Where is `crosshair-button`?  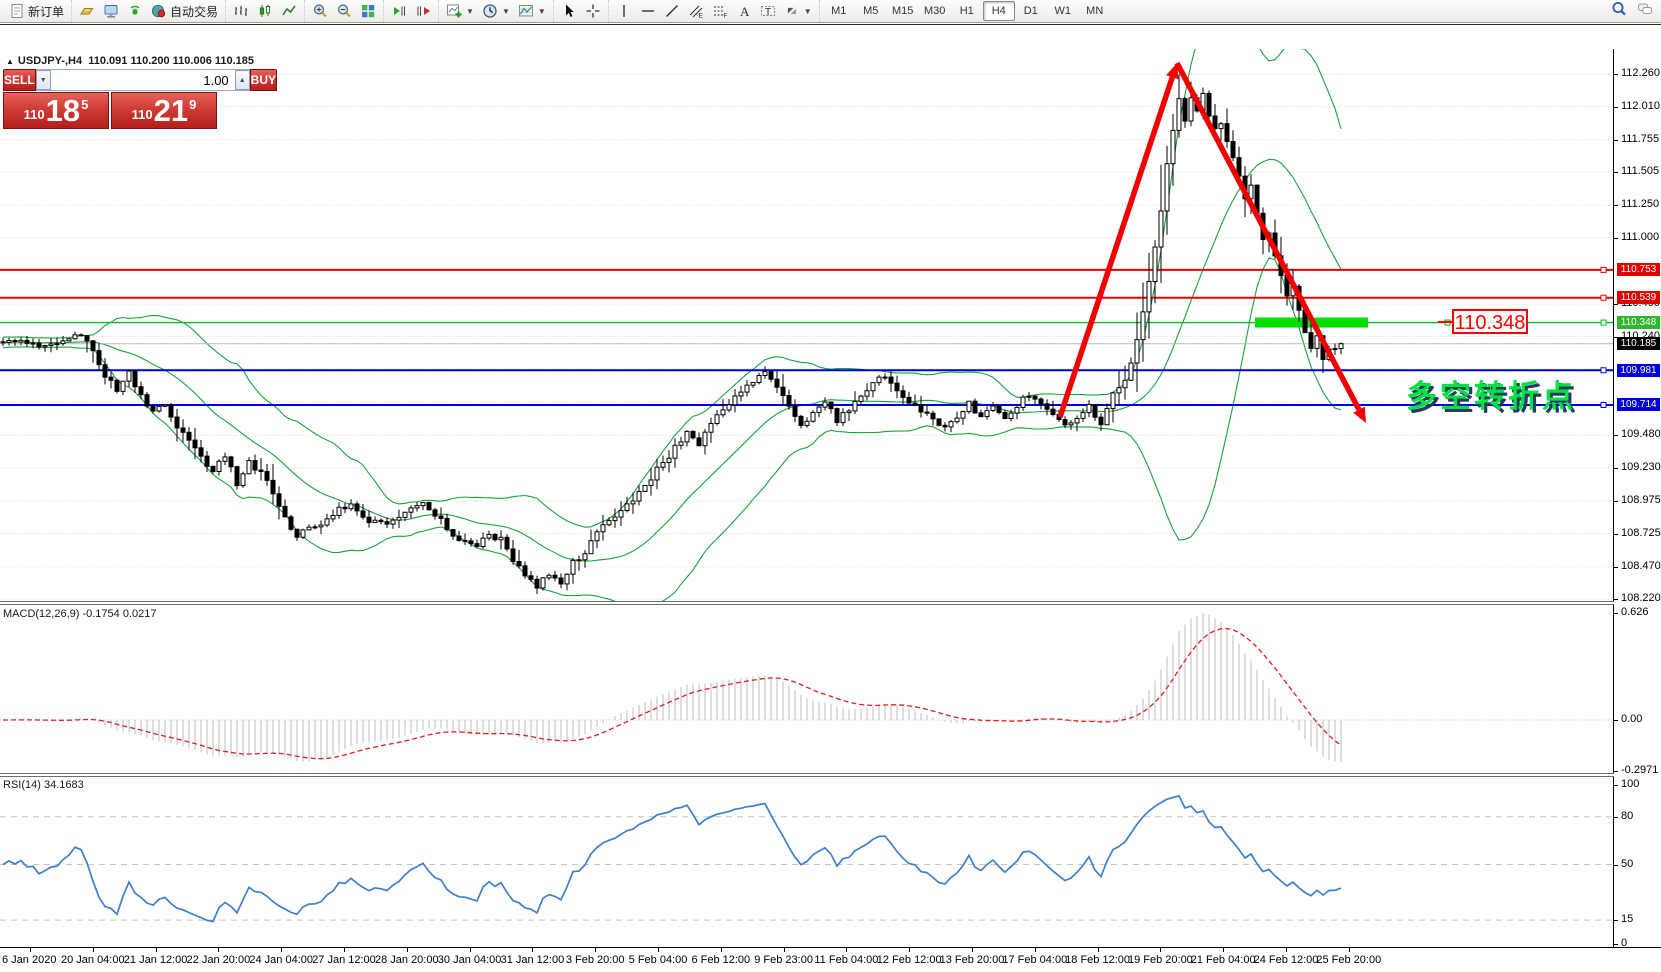
crosshair-button is located at coordinates (593, 11).